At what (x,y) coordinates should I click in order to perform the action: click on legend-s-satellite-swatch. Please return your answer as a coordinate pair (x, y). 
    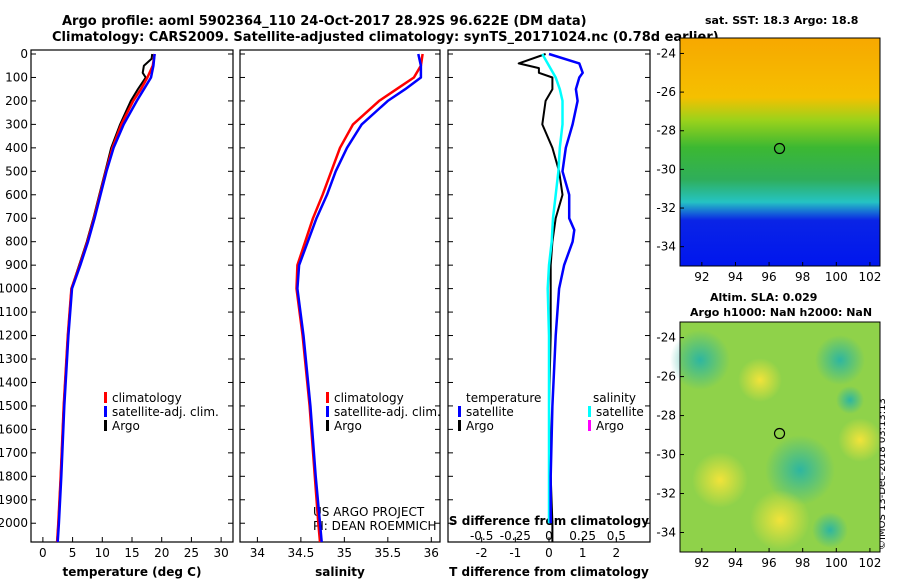
    Looking at the image, I should click on (589, 411).